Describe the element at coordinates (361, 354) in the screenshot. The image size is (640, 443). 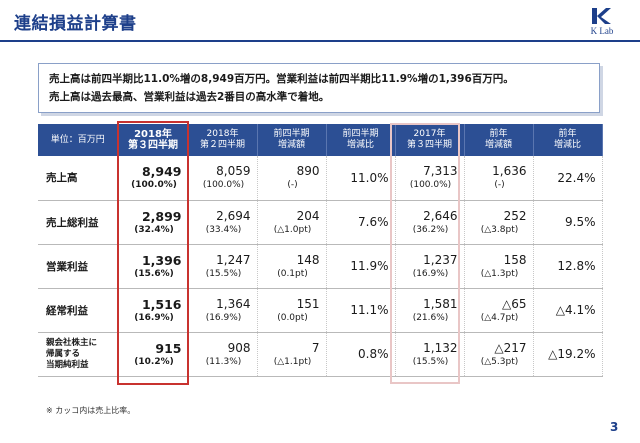
I see `cell-qoq-rate: 0.8%` at that location.